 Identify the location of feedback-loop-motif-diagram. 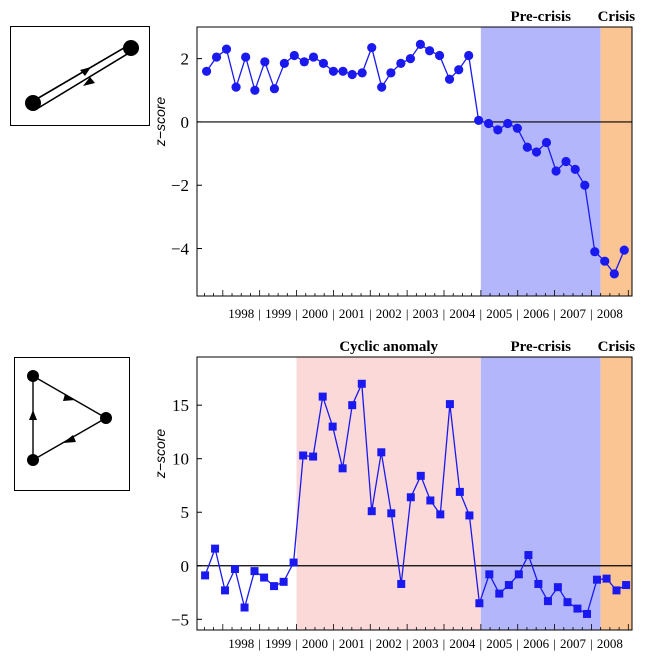
(80, 76).